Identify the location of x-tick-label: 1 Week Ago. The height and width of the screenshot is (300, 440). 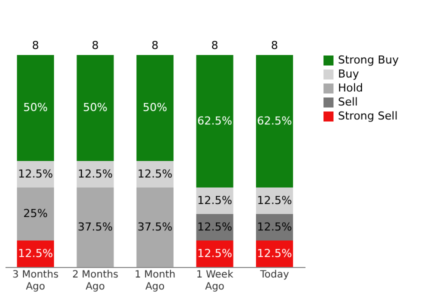
(215, 281).